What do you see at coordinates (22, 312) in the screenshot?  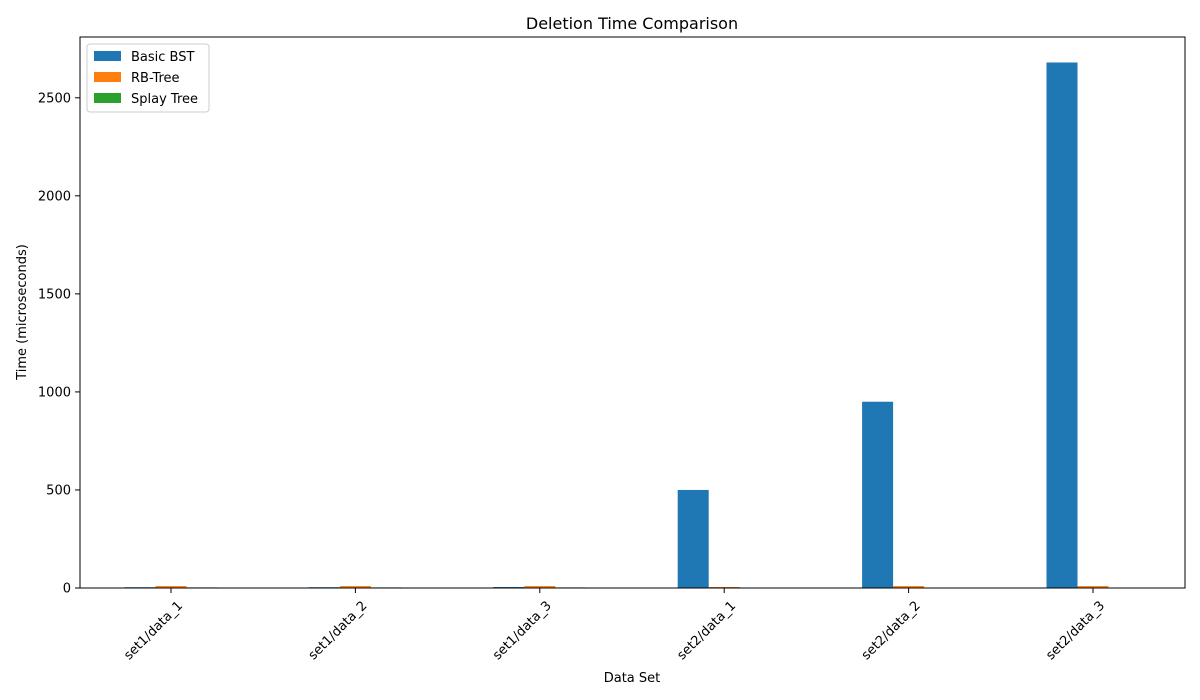 I see `y-axis-label: Time (microseconds)` at bounding box center [22, 312].